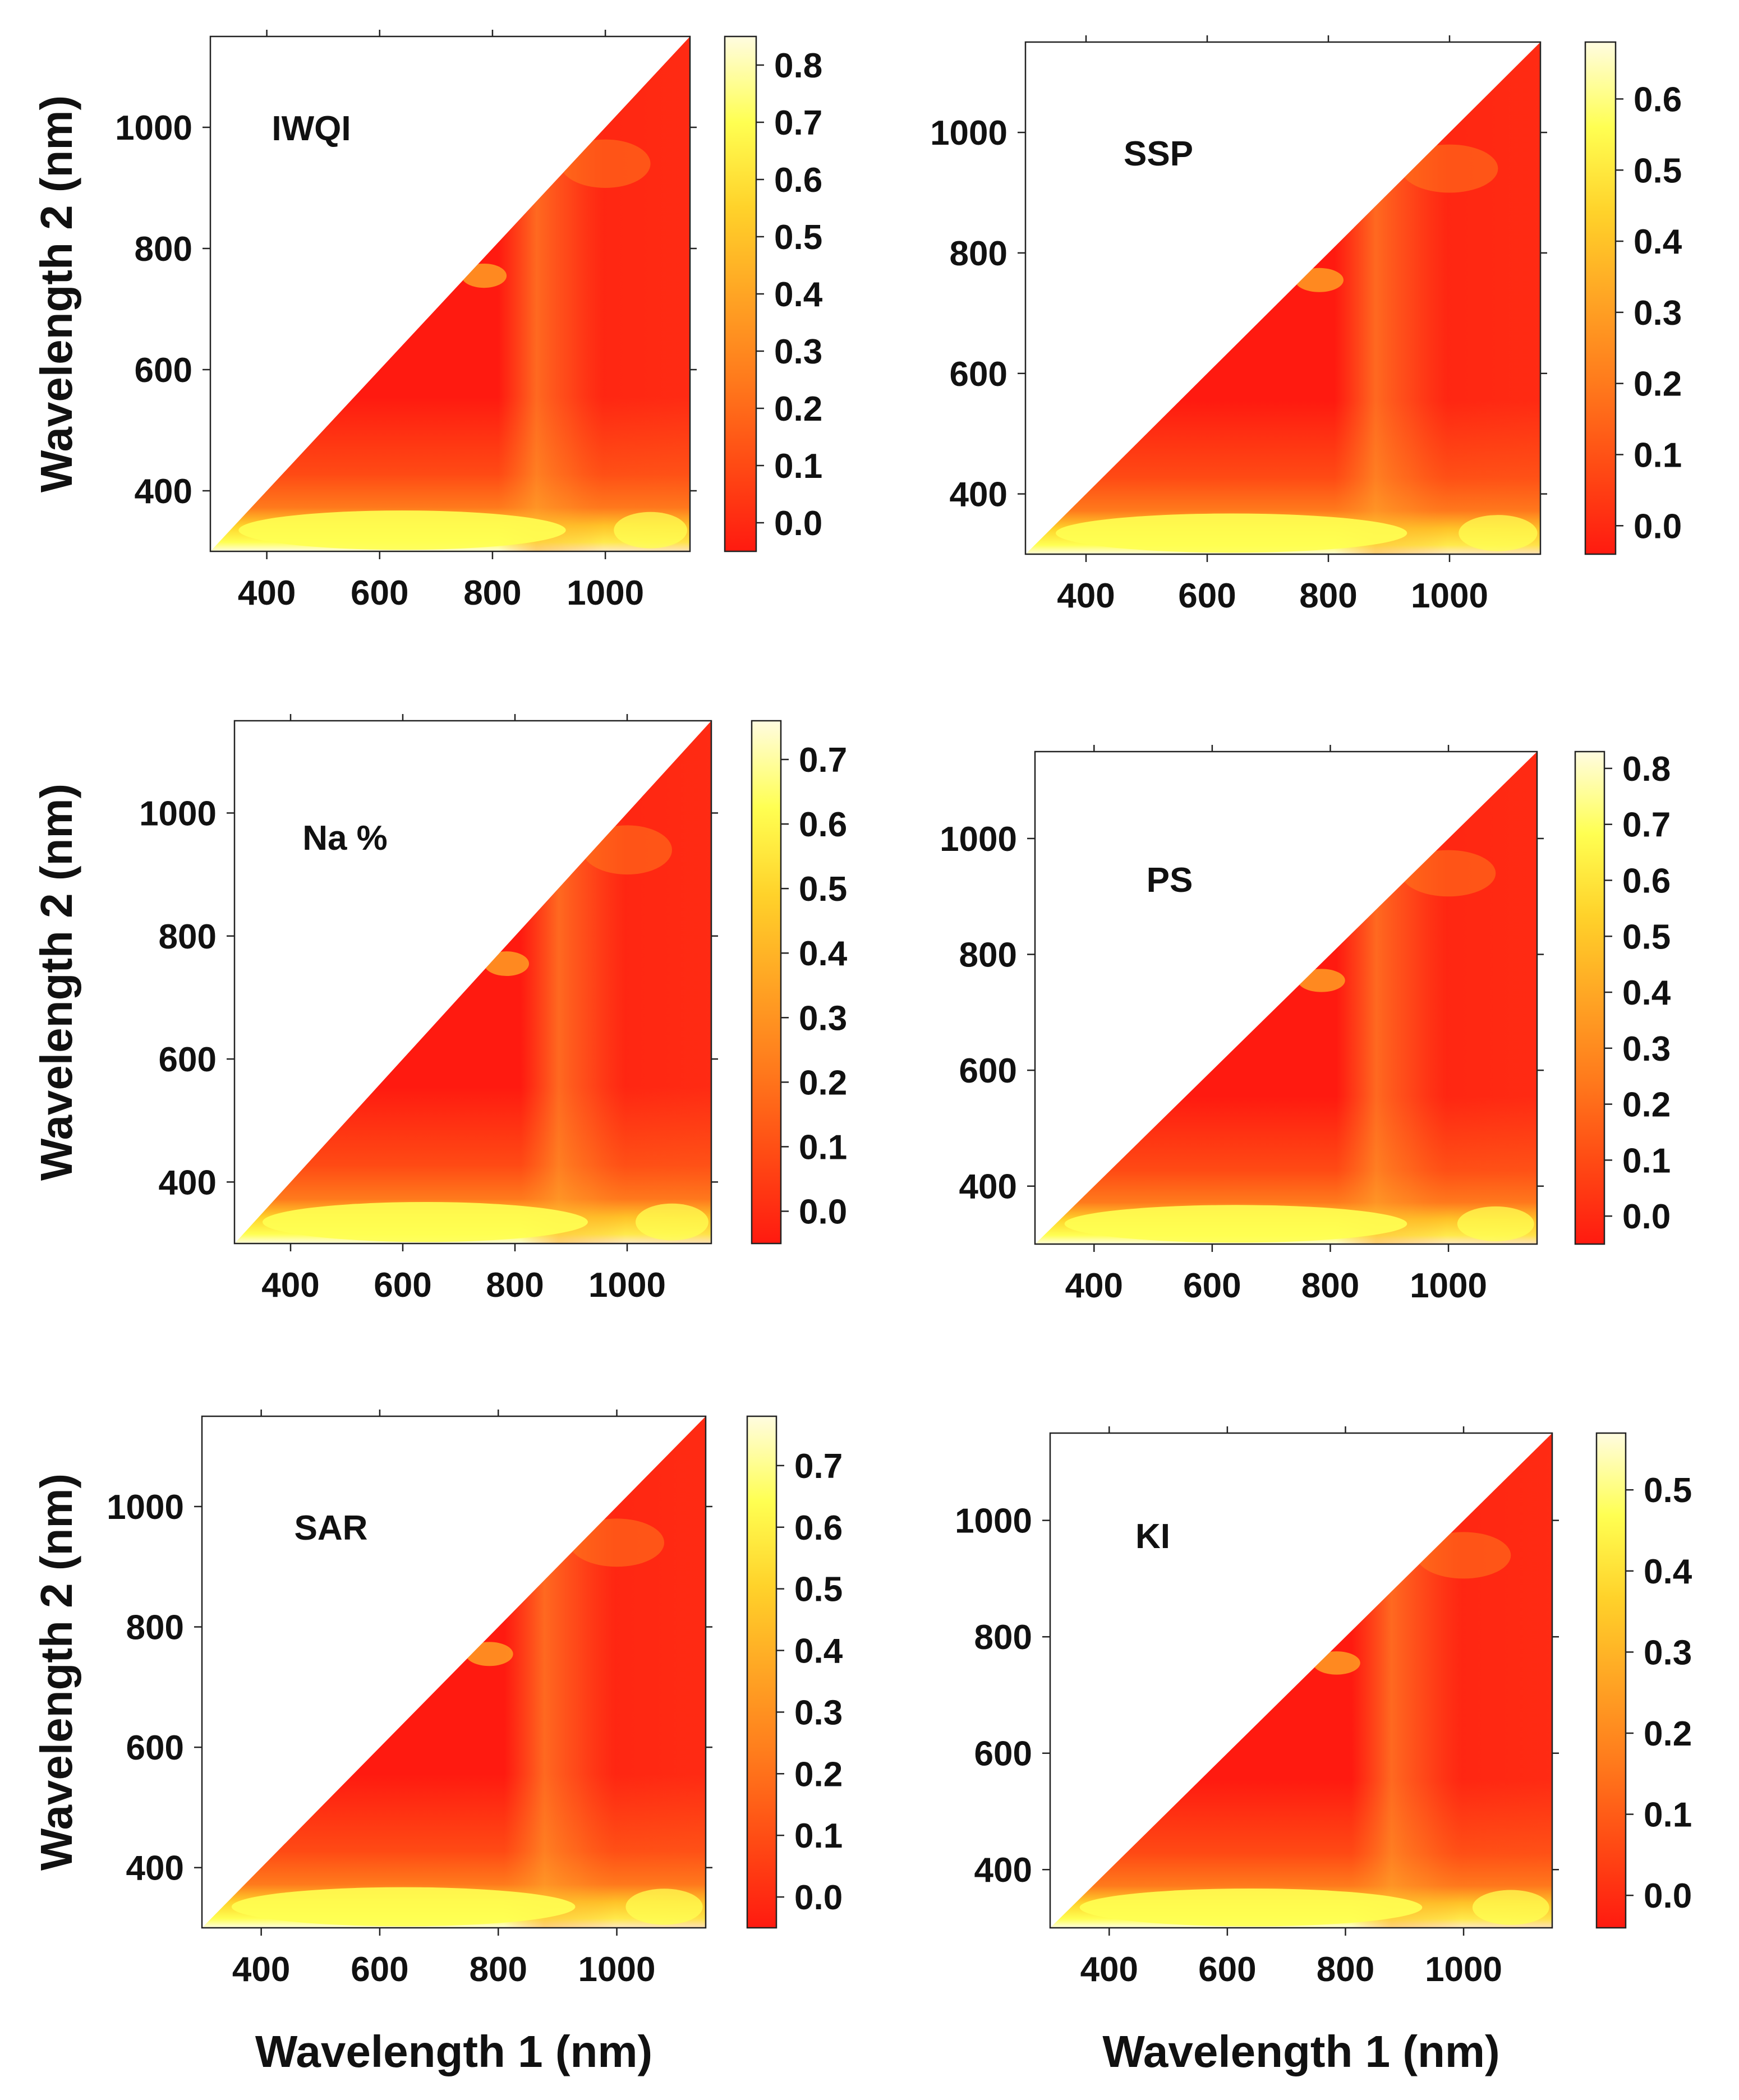 This screenshot has width=1739, height=2100. What do you see at coordinates (1643, 1681) in the screenshot?
I see `colorbar: 0.0 0.1 0.2 0.3 0.4 0.5` at bounding box center [1643, 1681].